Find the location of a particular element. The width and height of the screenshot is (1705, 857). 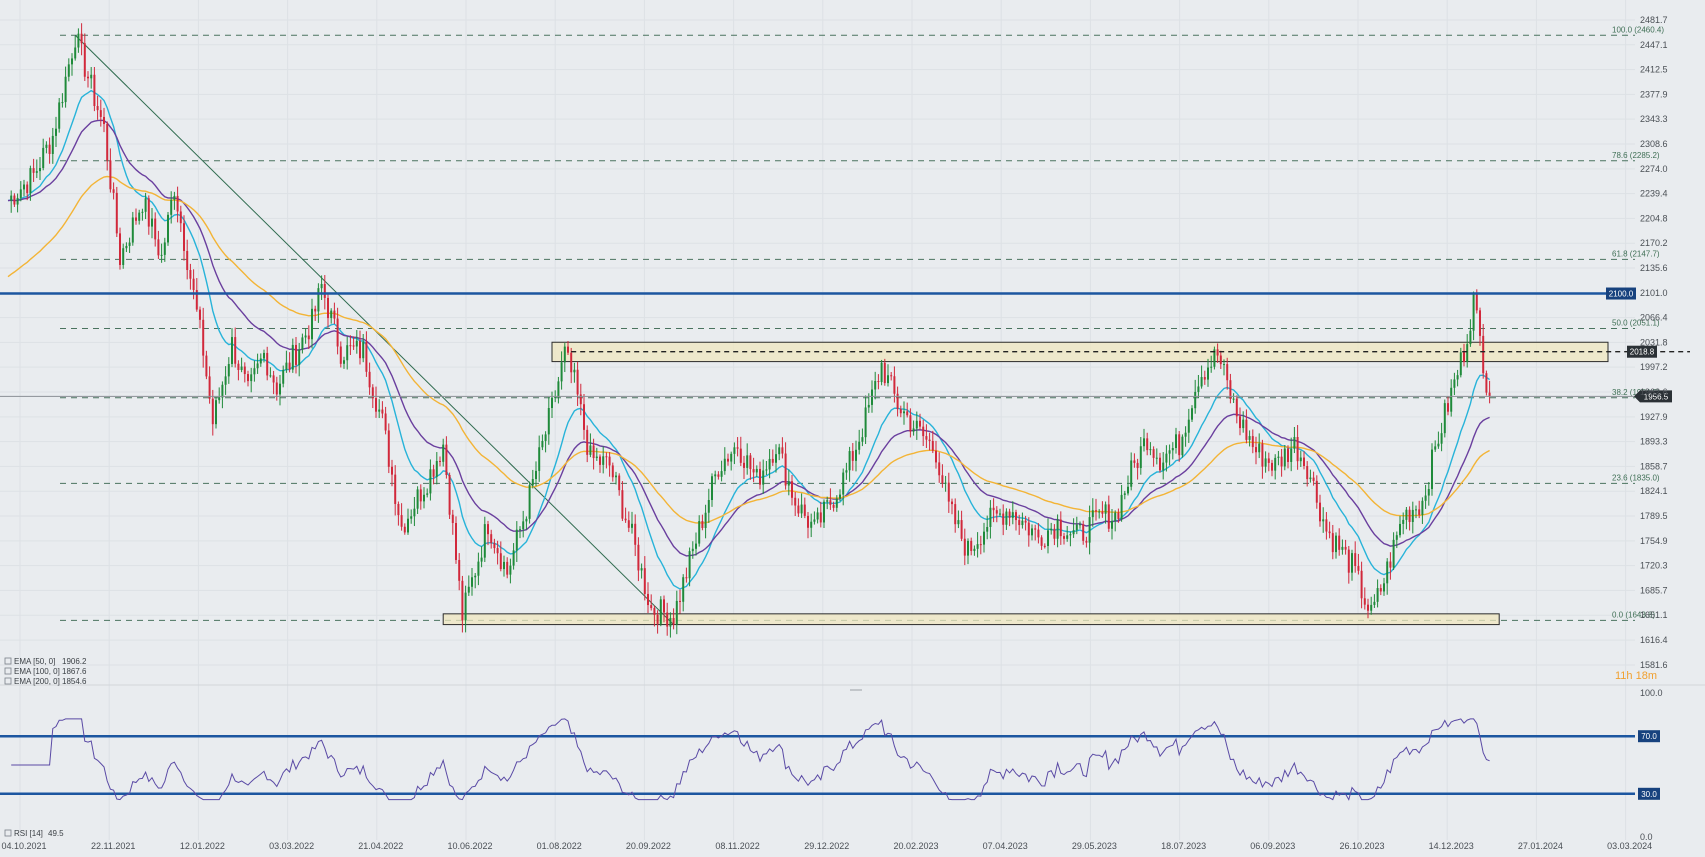

price-tick-label: 2343.3 is located at coordinates (1654, 119).